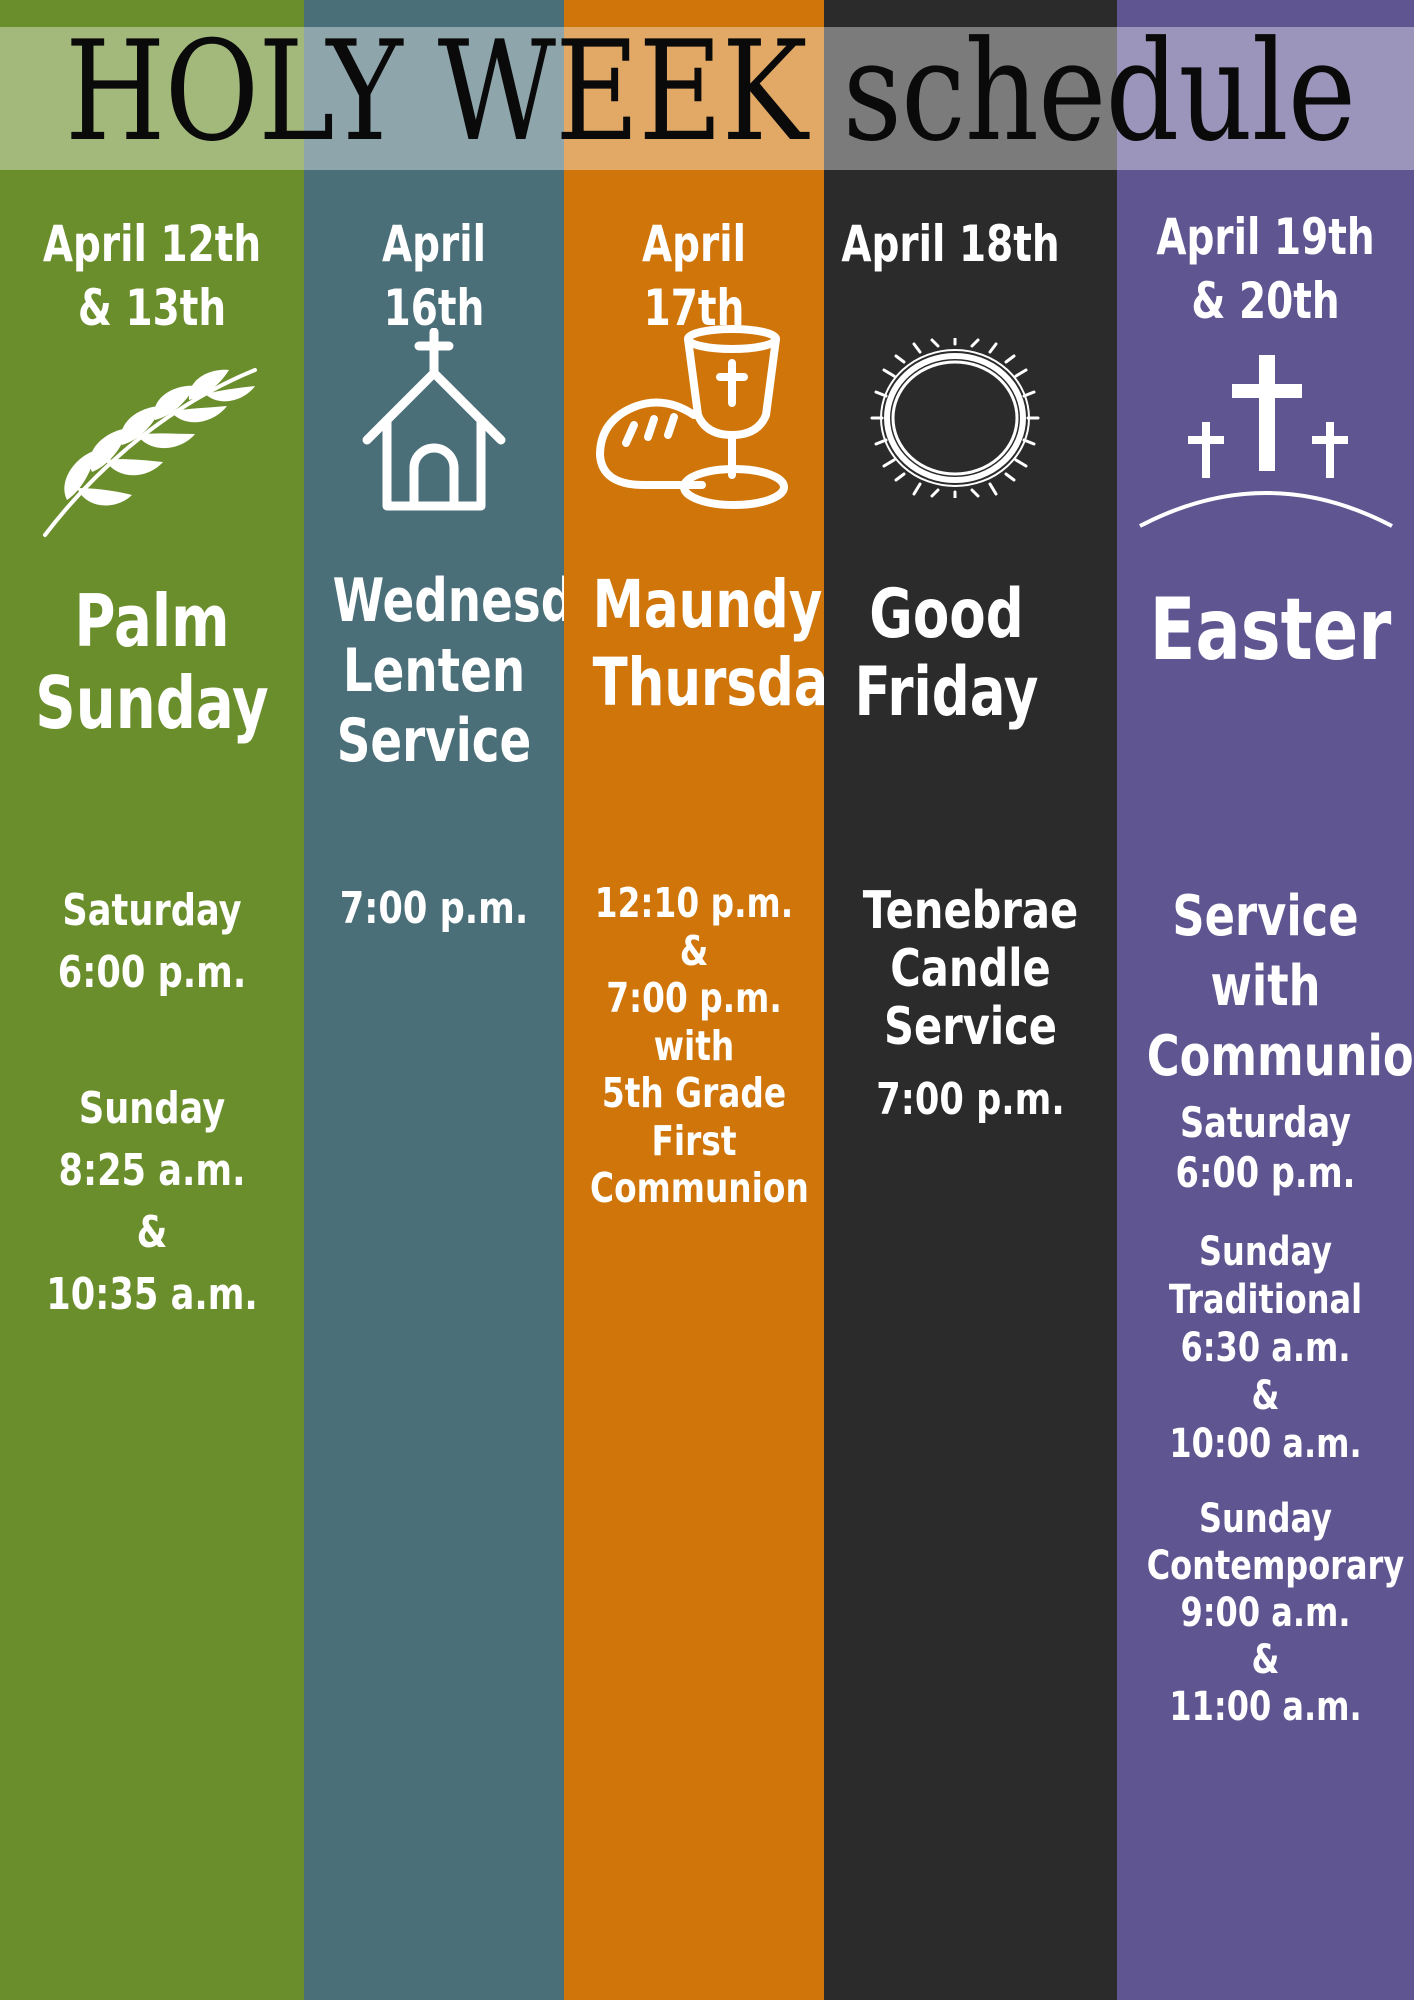  What do you see at coordinates (707, 98) in the screenshot?
I see `title-band` at bounding box center [707, 98].